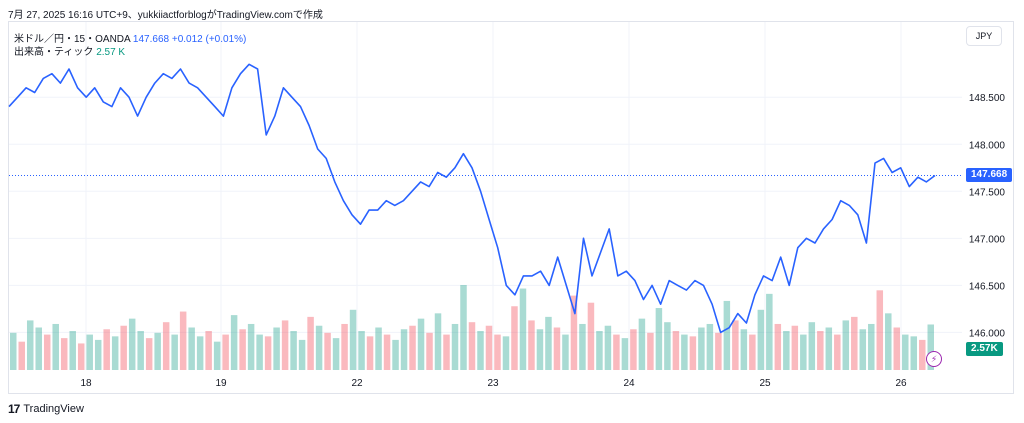 The image size is (1024, 423). Describe the element at coordinates (111, 52) in the screenshot. I see `volume-indicator-value: 2.57 K` at that location.